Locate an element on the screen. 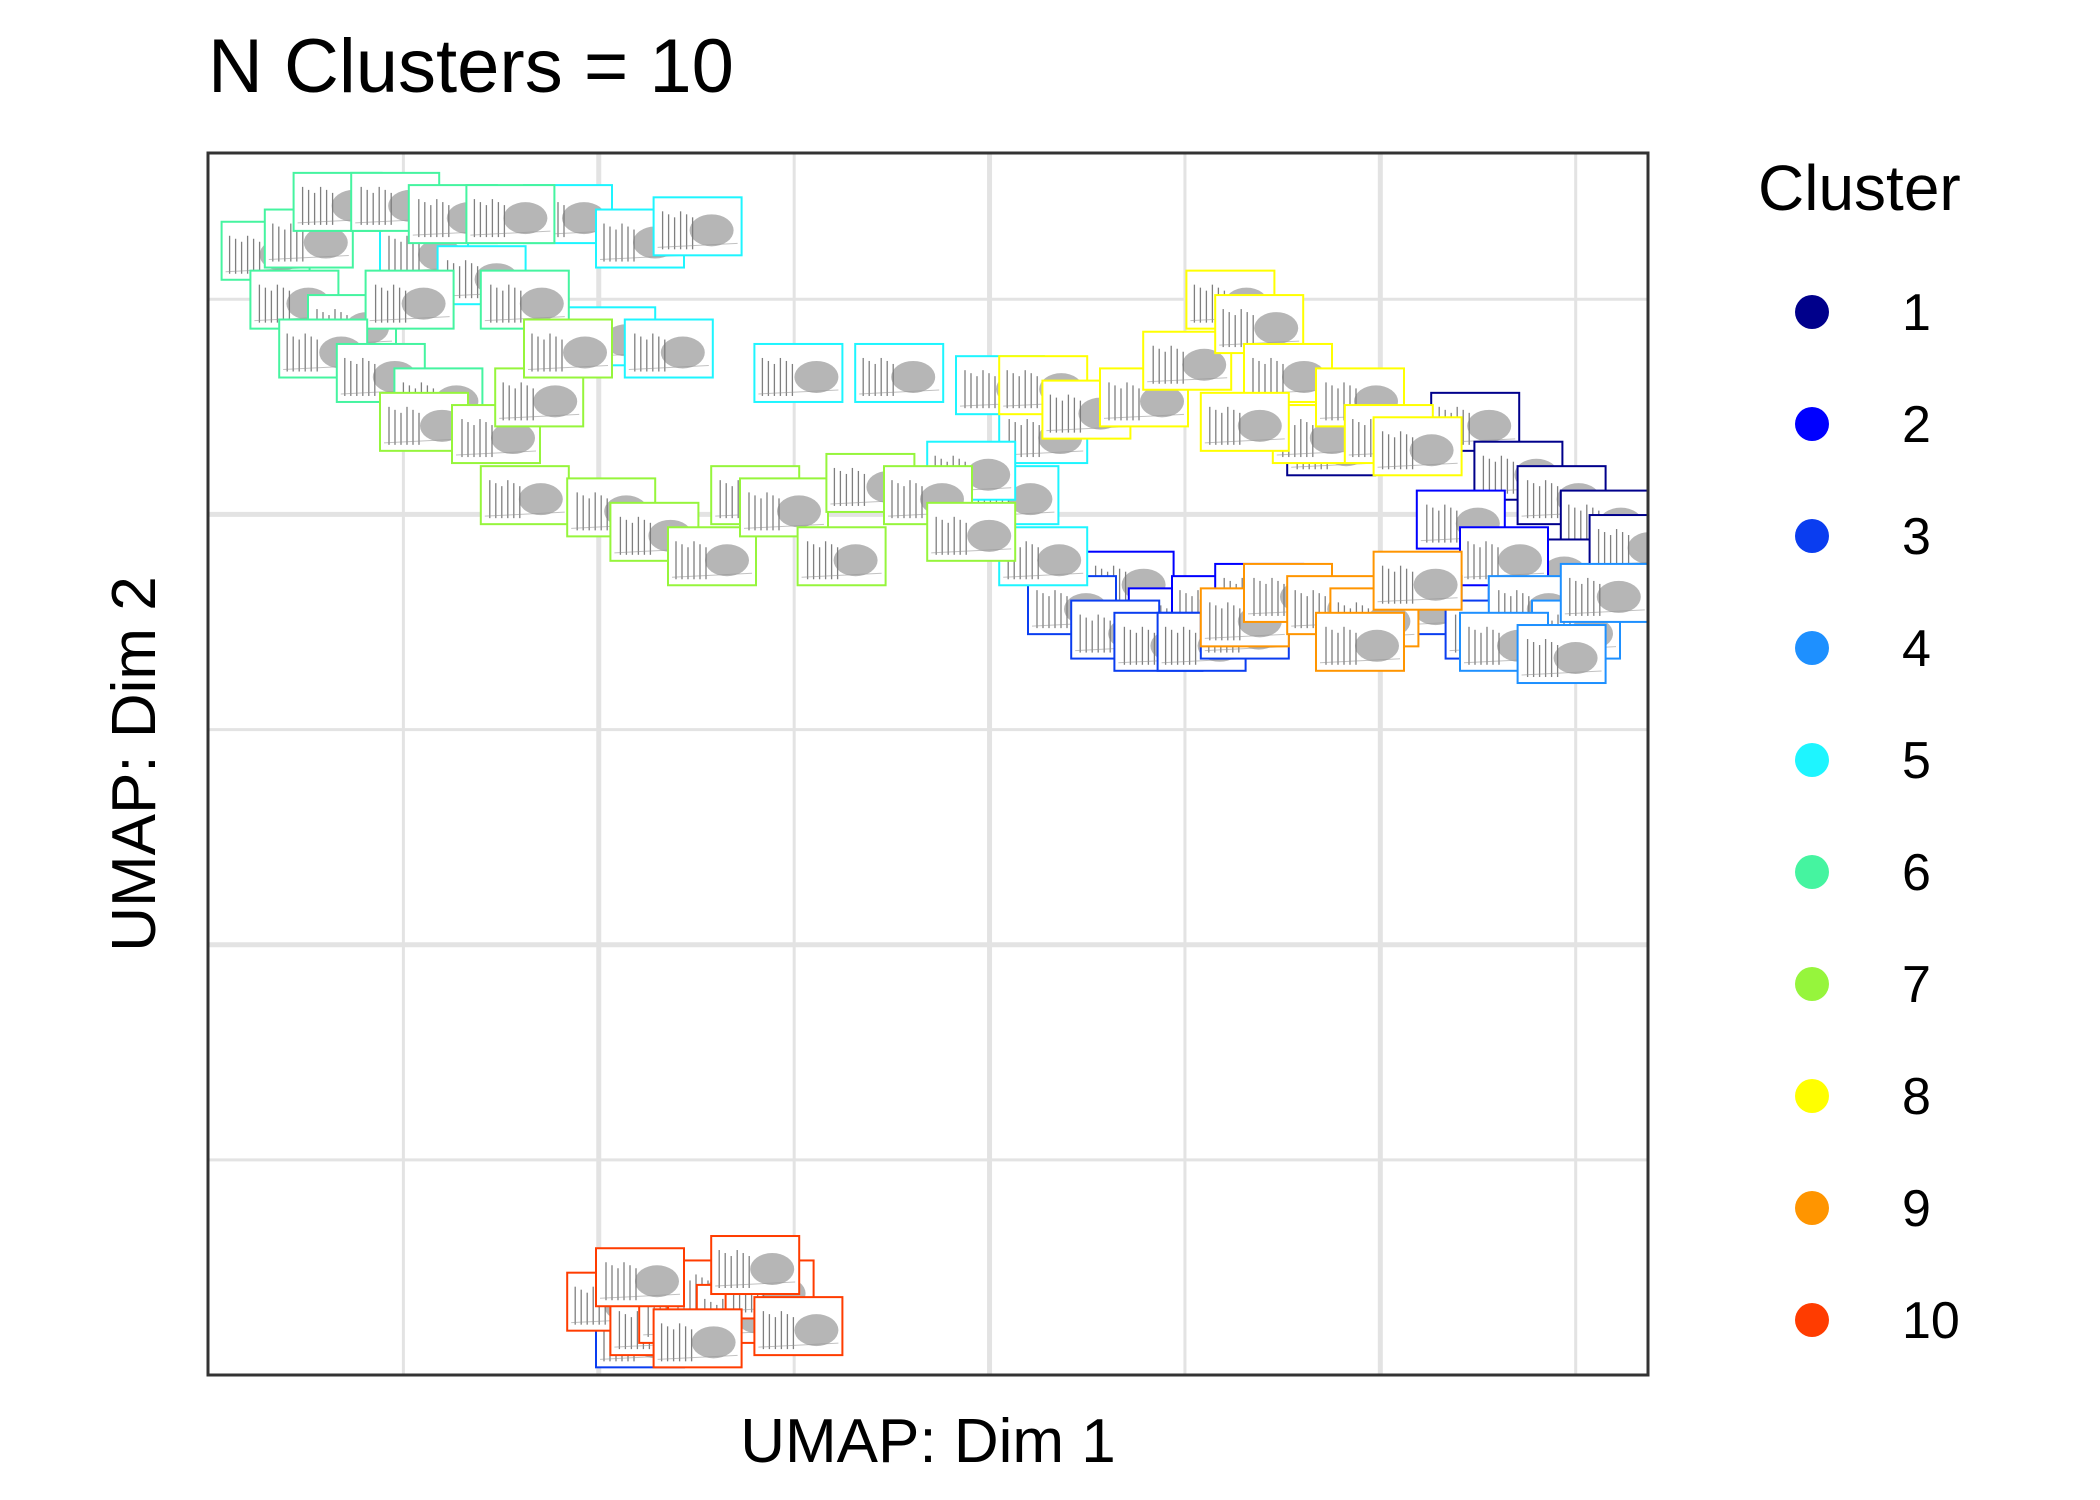 This screenshot has height=1500, width=2100. legend-label-7: 7 is located at coordinates (1916, 985).